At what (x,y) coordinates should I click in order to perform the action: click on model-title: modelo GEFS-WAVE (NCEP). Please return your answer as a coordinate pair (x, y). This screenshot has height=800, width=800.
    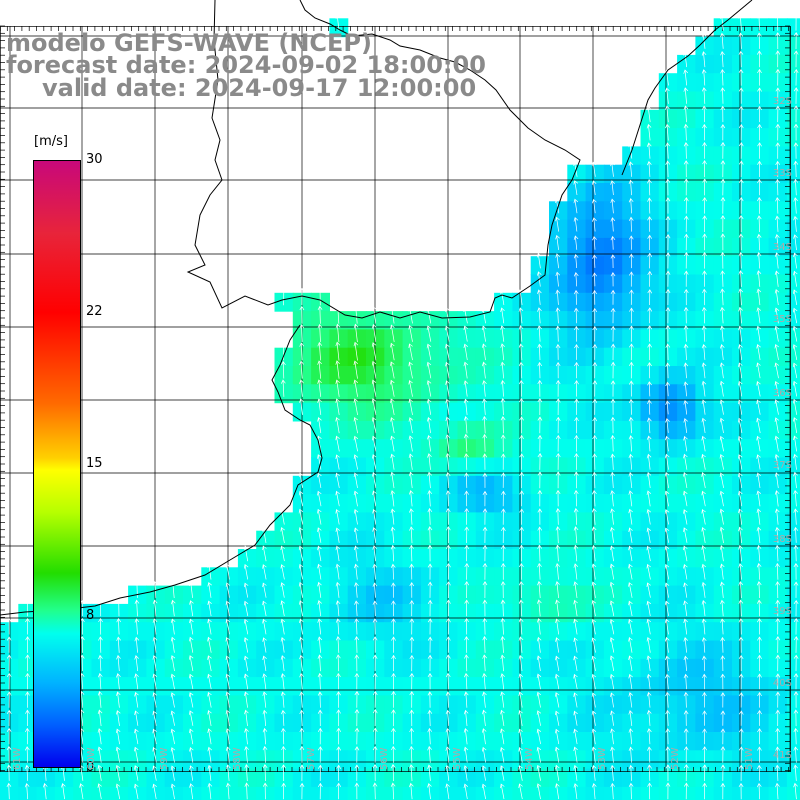
    Looking at the image, I should click on (189, 43).